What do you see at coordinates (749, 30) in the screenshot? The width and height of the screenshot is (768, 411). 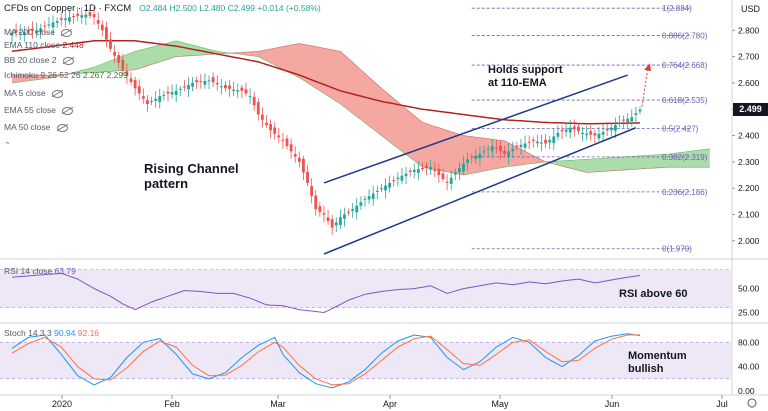 I see `price-tick-label: 2.800` at bounding box center [749, 30].